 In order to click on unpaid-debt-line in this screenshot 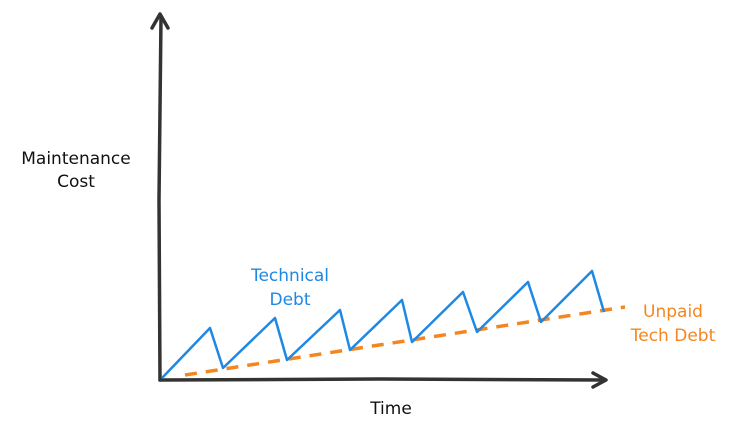, I will do `click(405, 341)`.